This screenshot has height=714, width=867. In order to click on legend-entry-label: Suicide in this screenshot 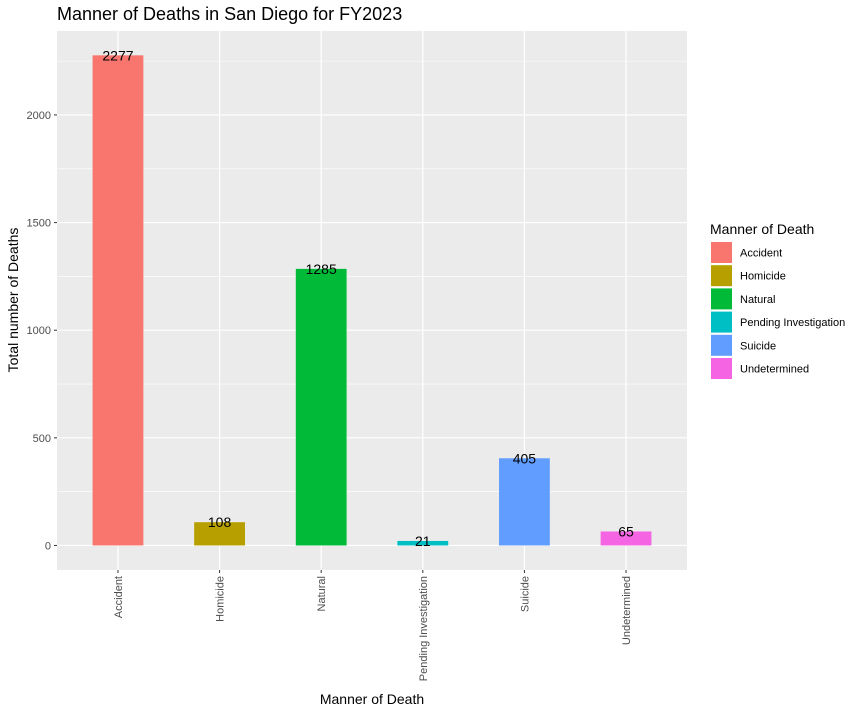, I will do `click(758, 346)`.